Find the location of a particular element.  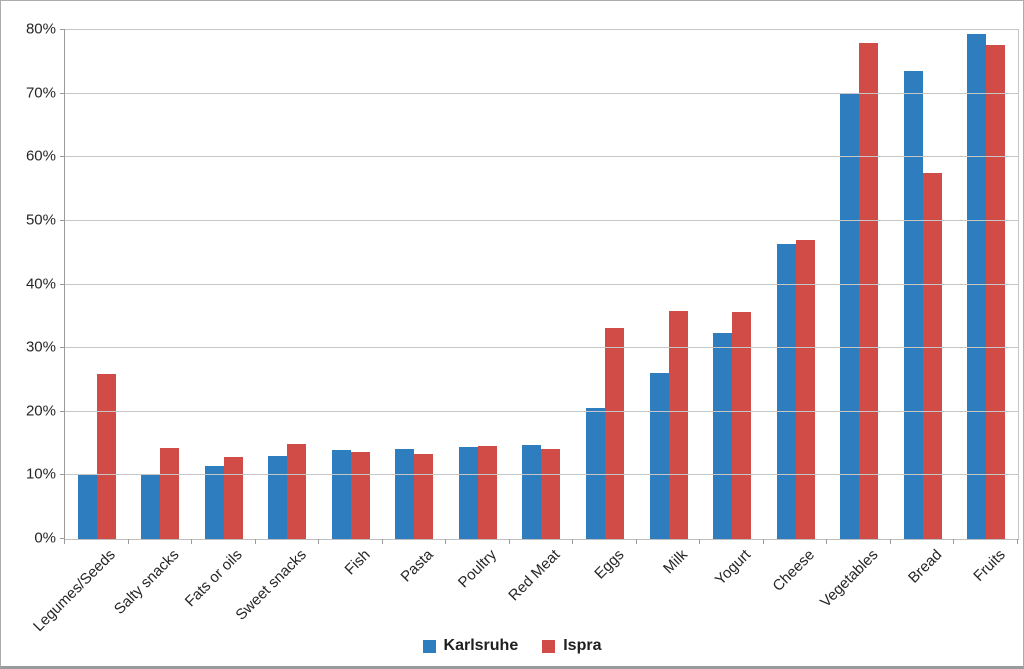

bar-karlsruhe-poultry is located at coordinates (468, 492).